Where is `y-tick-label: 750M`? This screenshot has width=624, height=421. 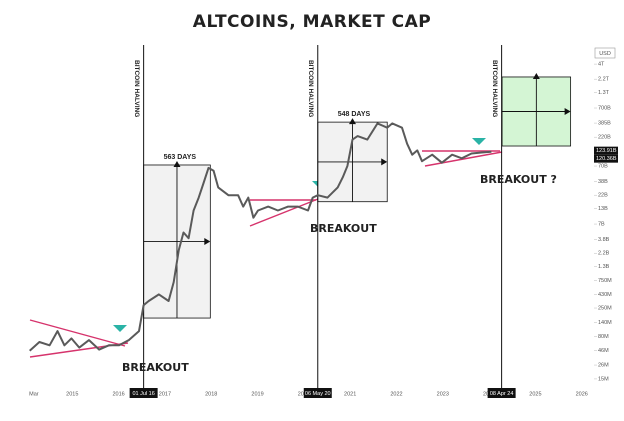 y-tick-label: 750M is located at coordinates (605, 281).